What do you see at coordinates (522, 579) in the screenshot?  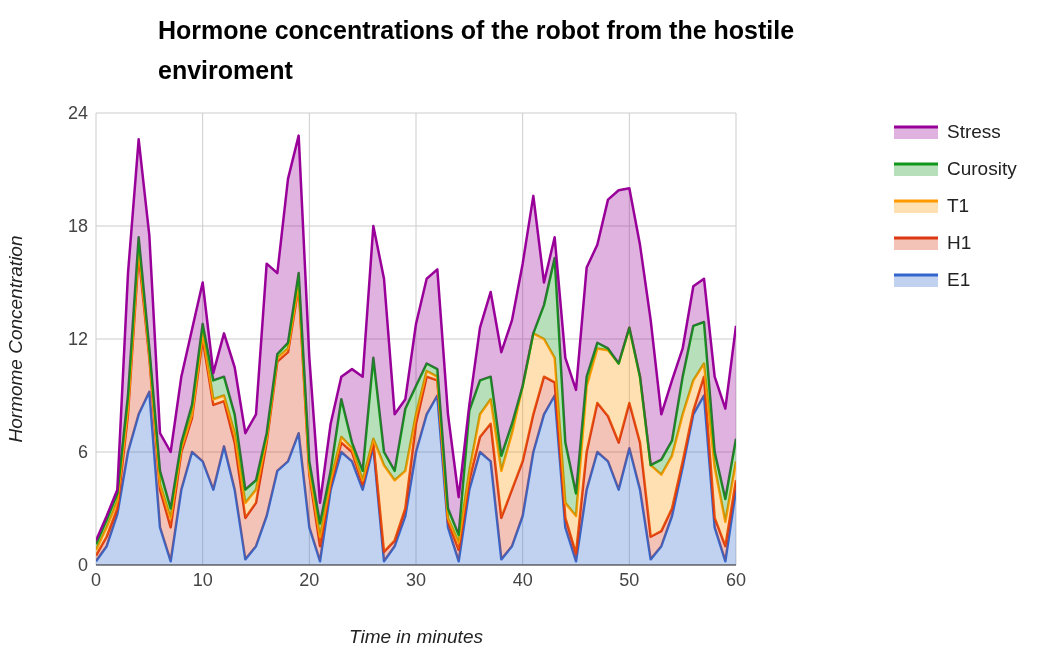 I see `x-tick-label: 40` at bounding box center [522, 579].